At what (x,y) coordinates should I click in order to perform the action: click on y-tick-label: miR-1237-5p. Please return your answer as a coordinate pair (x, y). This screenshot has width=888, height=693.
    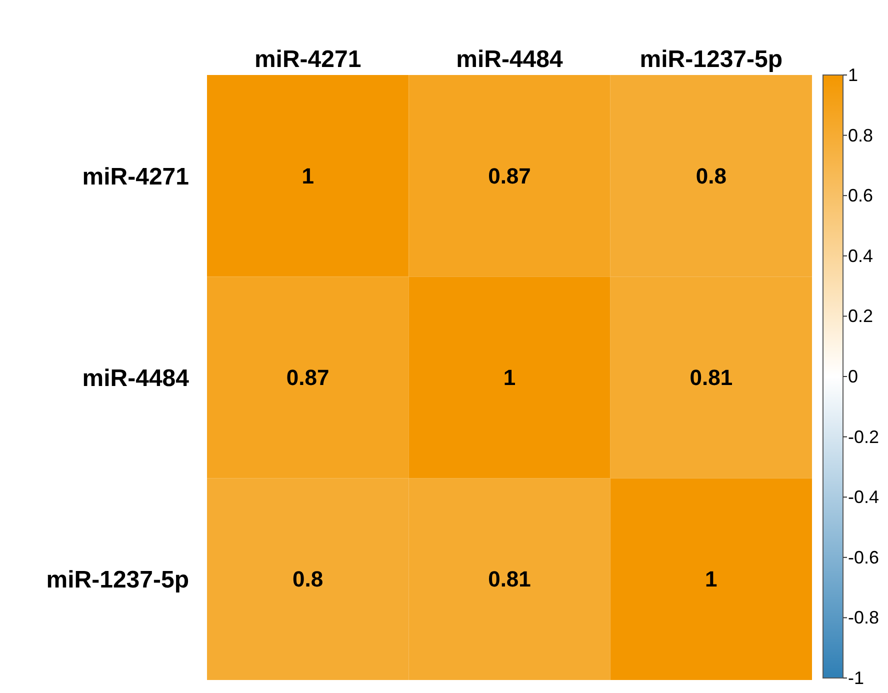
    Looking at the image, I should click on (117, 580).